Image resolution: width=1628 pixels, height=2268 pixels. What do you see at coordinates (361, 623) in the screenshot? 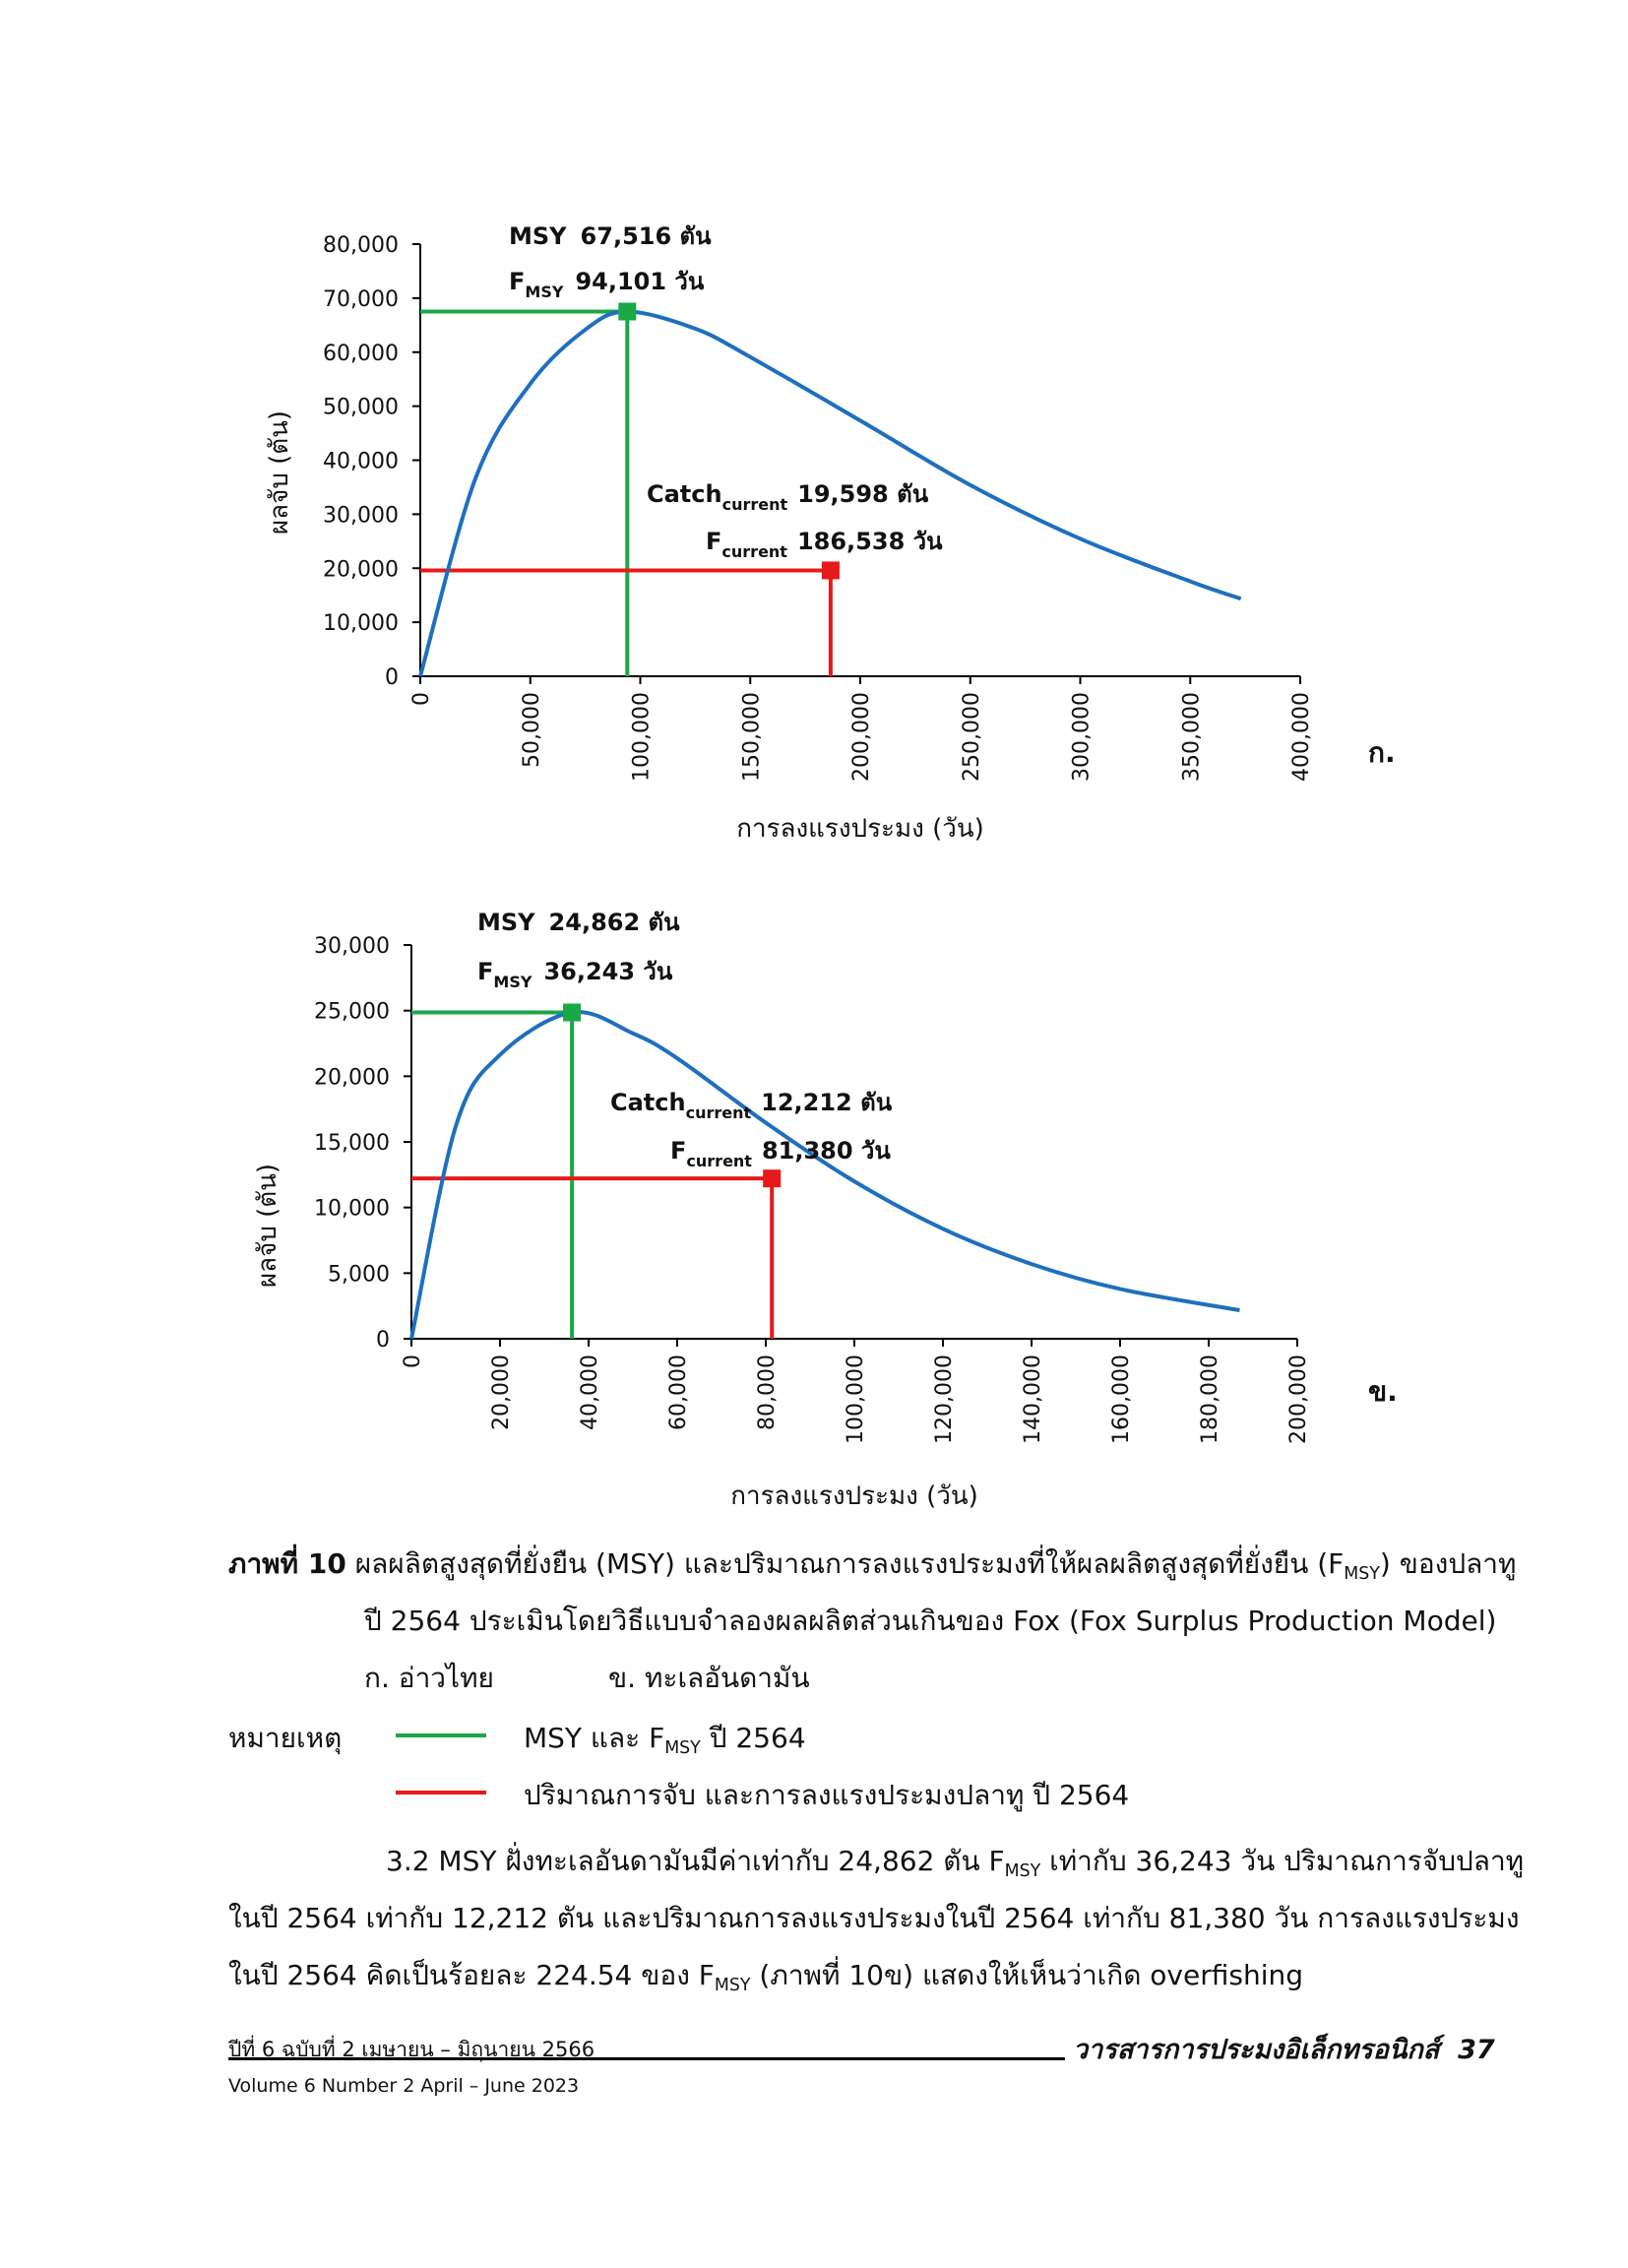
I see `chart-a-y-tick-label: 10,000` at bounding box center [361, 623].